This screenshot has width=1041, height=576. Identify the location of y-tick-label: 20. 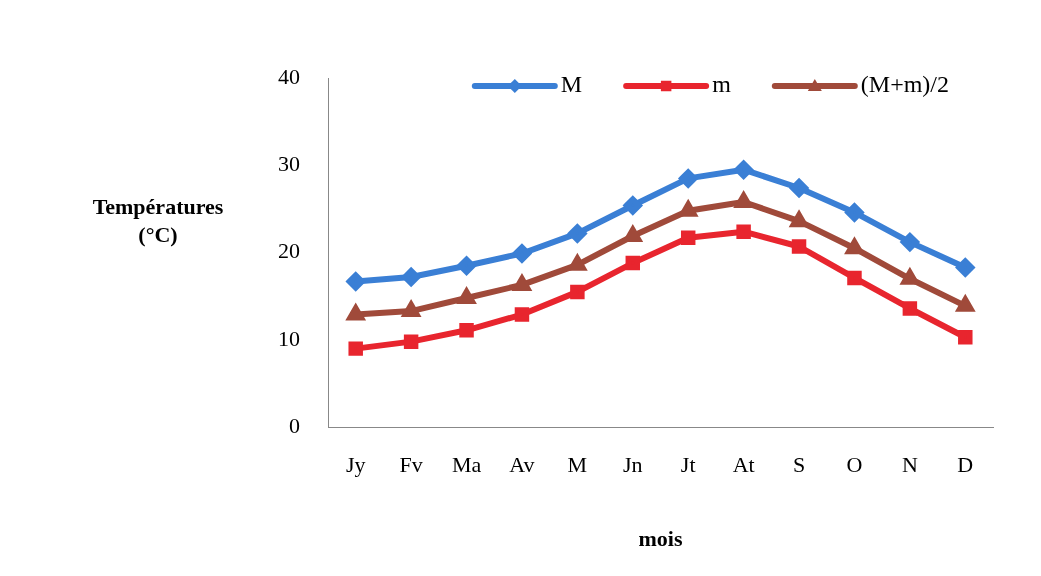
(289, 251).